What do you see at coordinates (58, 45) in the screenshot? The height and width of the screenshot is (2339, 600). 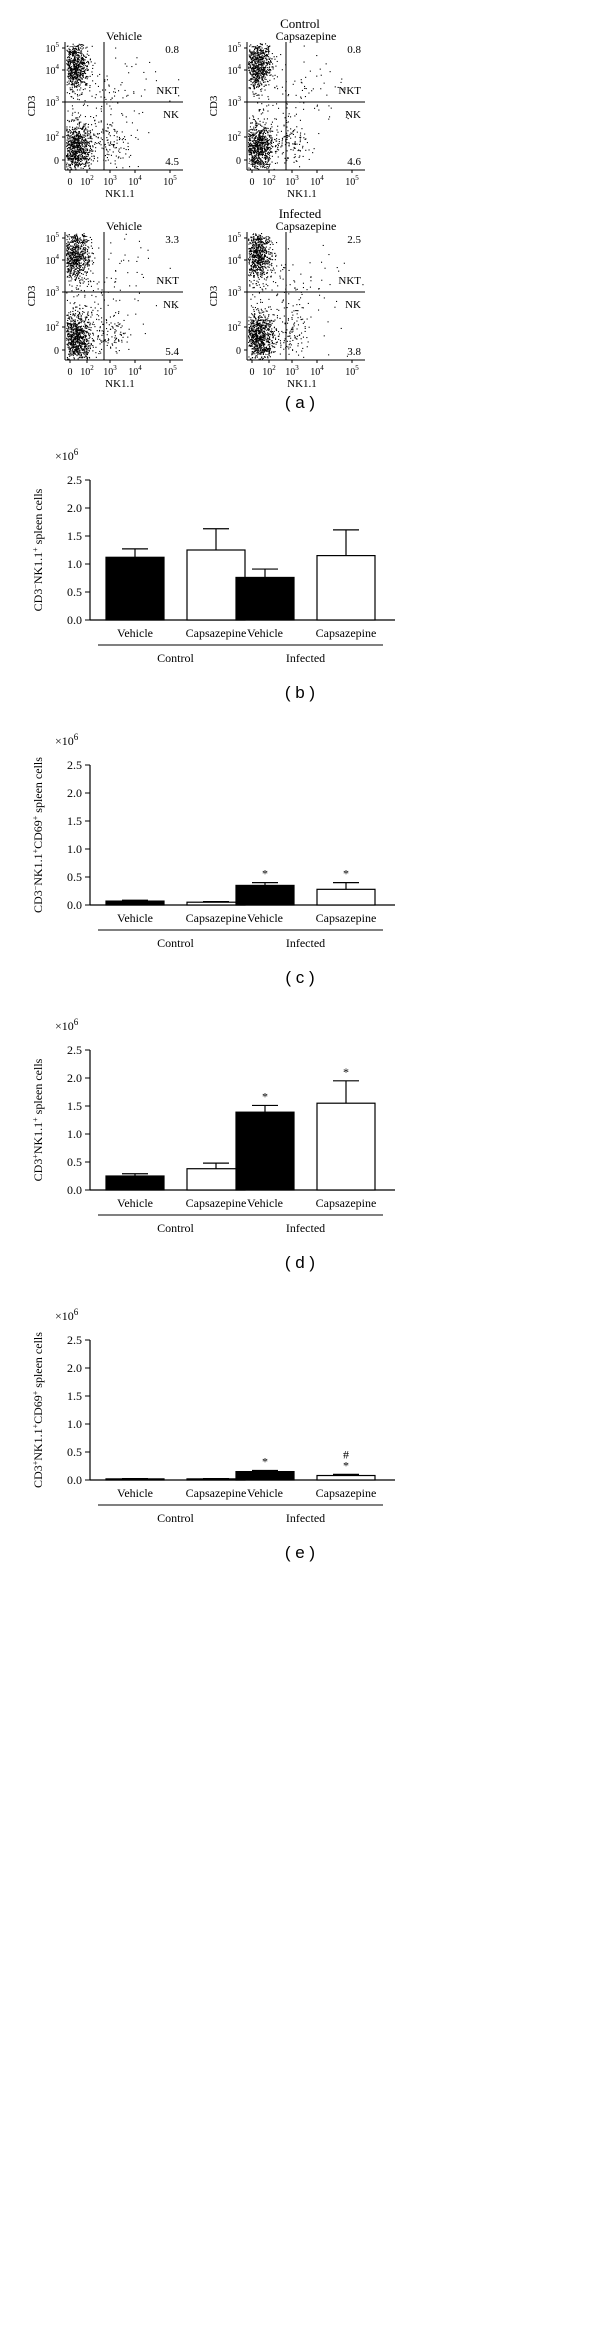 I see `tick-exp: 5` at bounding box center [58, 45].